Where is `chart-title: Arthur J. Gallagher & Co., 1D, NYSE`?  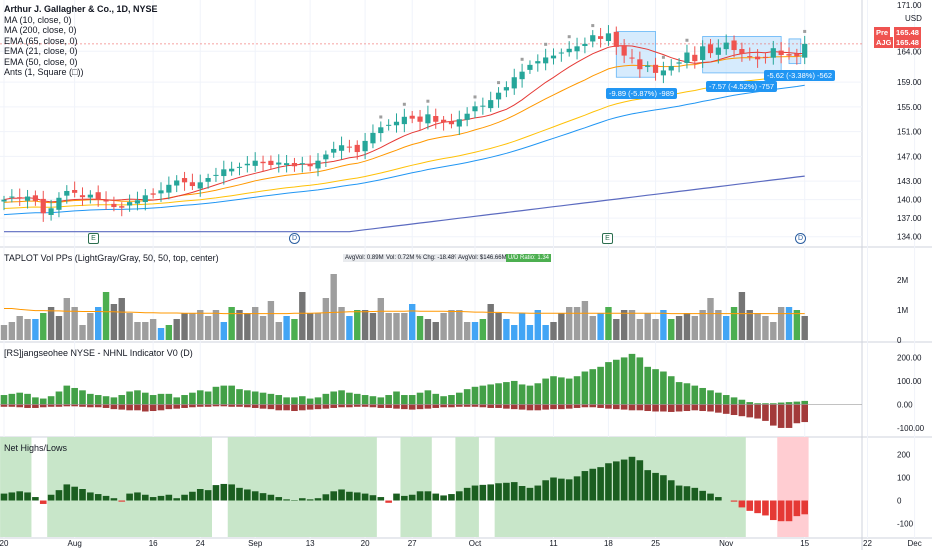 chart-title: Arthur J. Gallagher & Co., 1D, NYSE is located at coordinates (81, 9).